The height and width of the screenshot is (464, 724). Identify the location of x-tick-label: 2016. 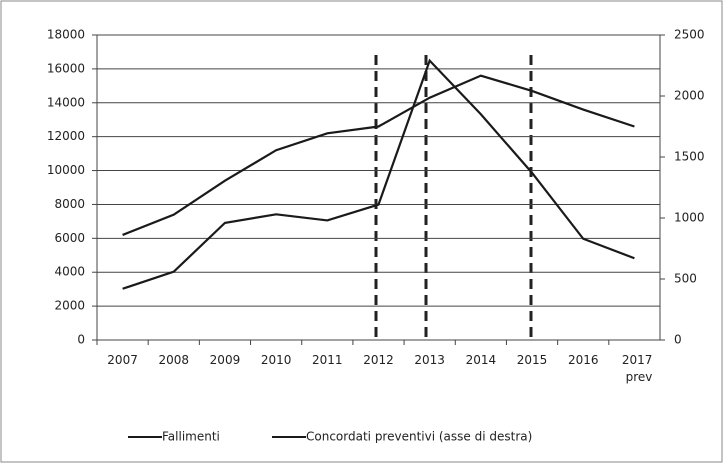
(583, 360).